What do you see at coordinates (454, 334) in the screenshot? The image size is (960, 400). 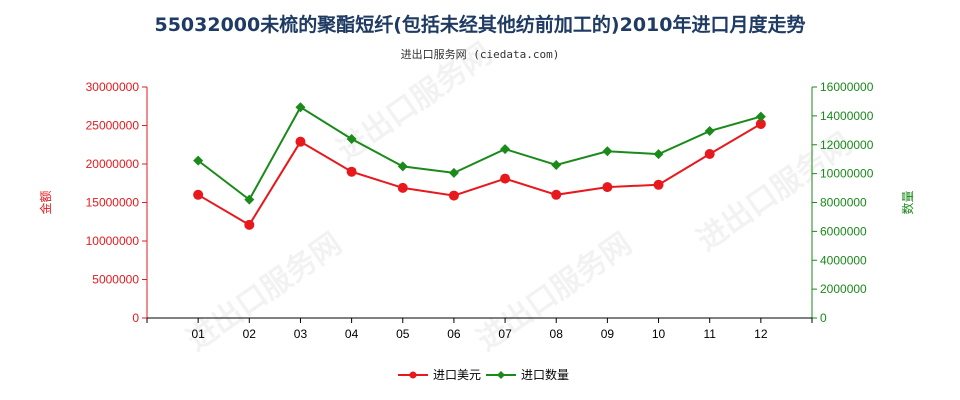 I see `x-tick-label: 06` at bounding box center [454, 334].